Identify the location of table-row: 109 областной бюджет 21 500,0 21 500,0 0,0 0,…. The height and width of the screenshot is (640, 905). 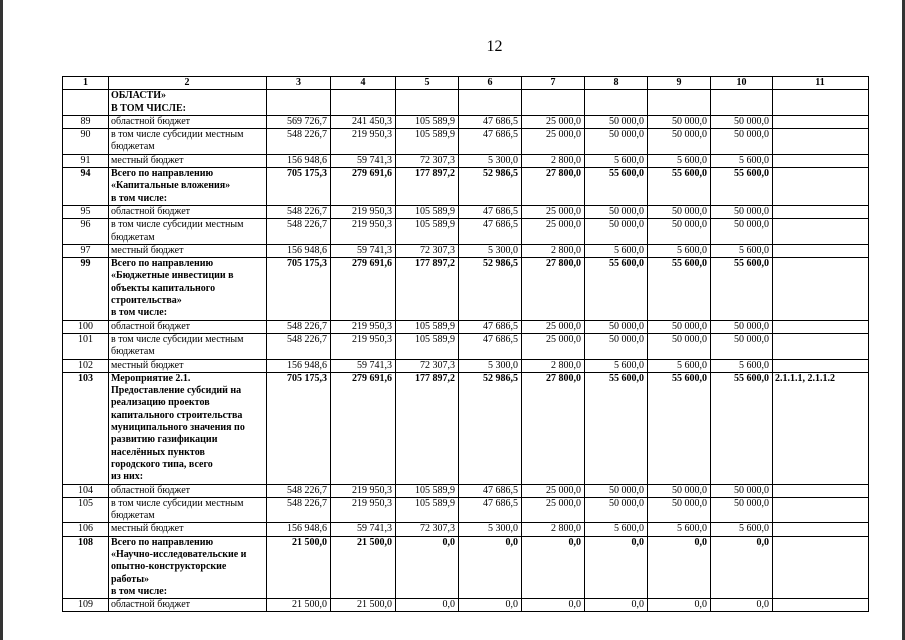
(465, 605).